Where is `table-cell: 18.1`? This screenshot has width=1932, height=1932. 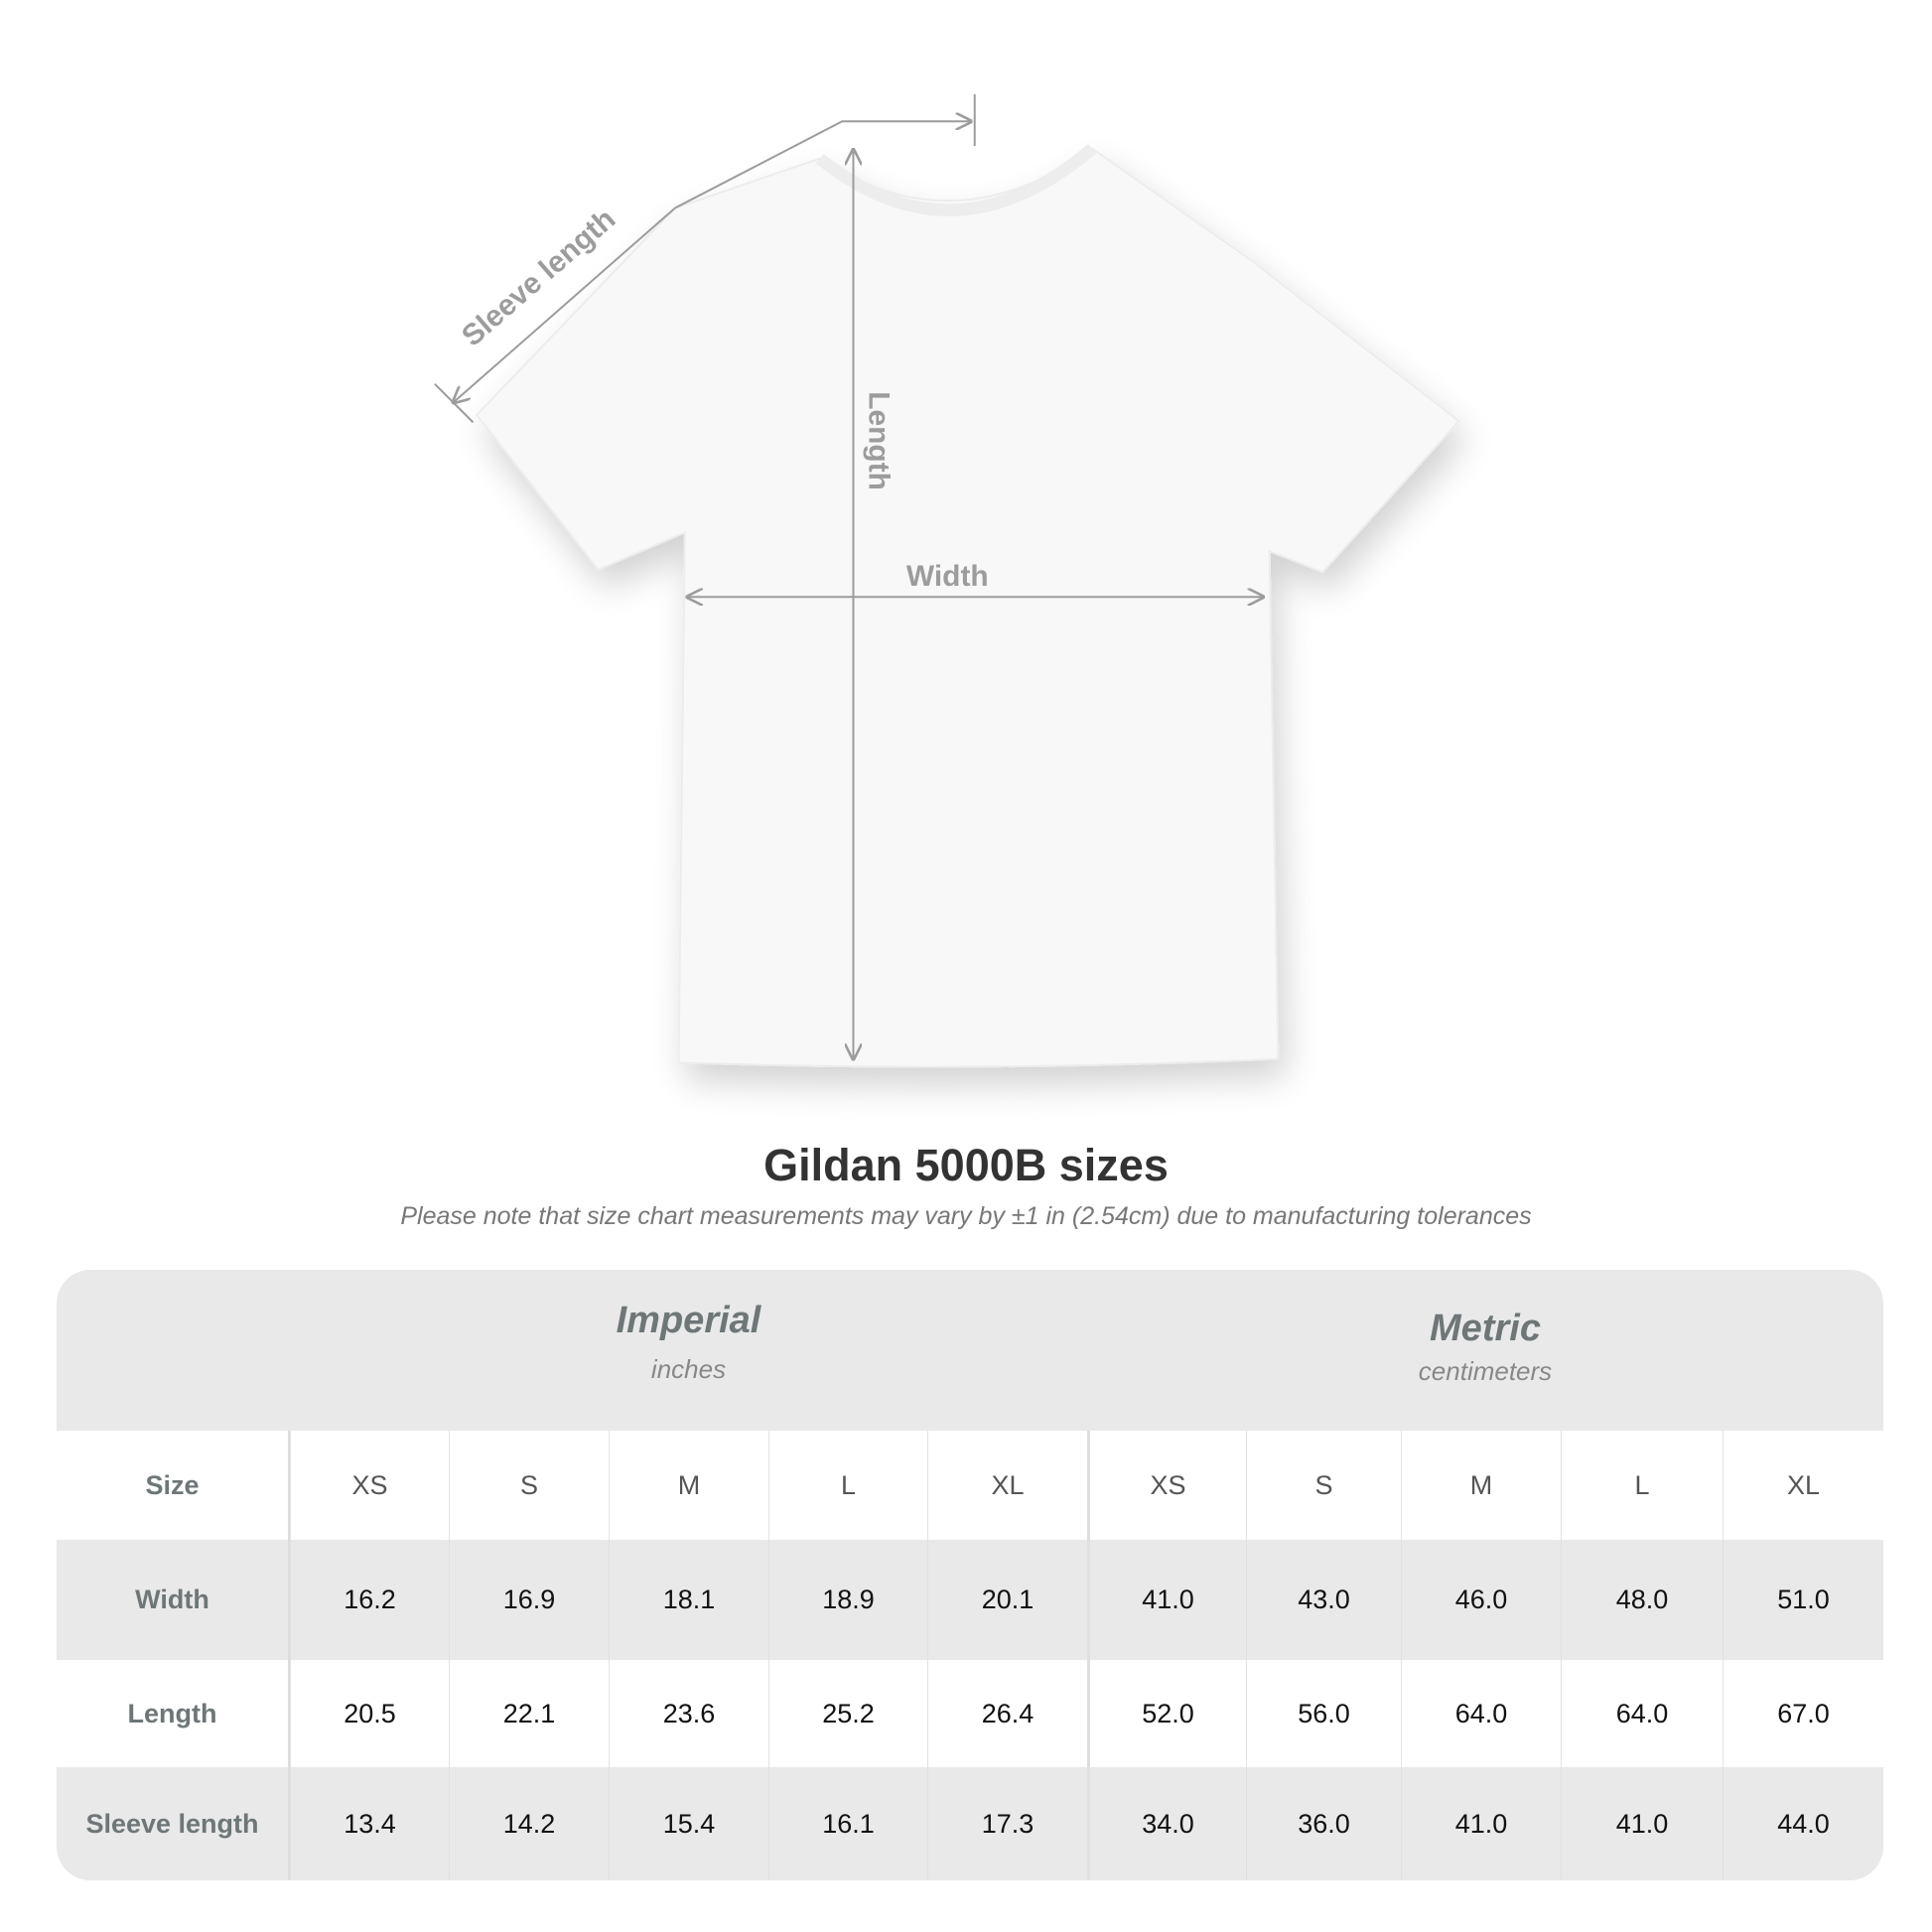
table-cell: 18.1 is located at coordinates (688, 1600).